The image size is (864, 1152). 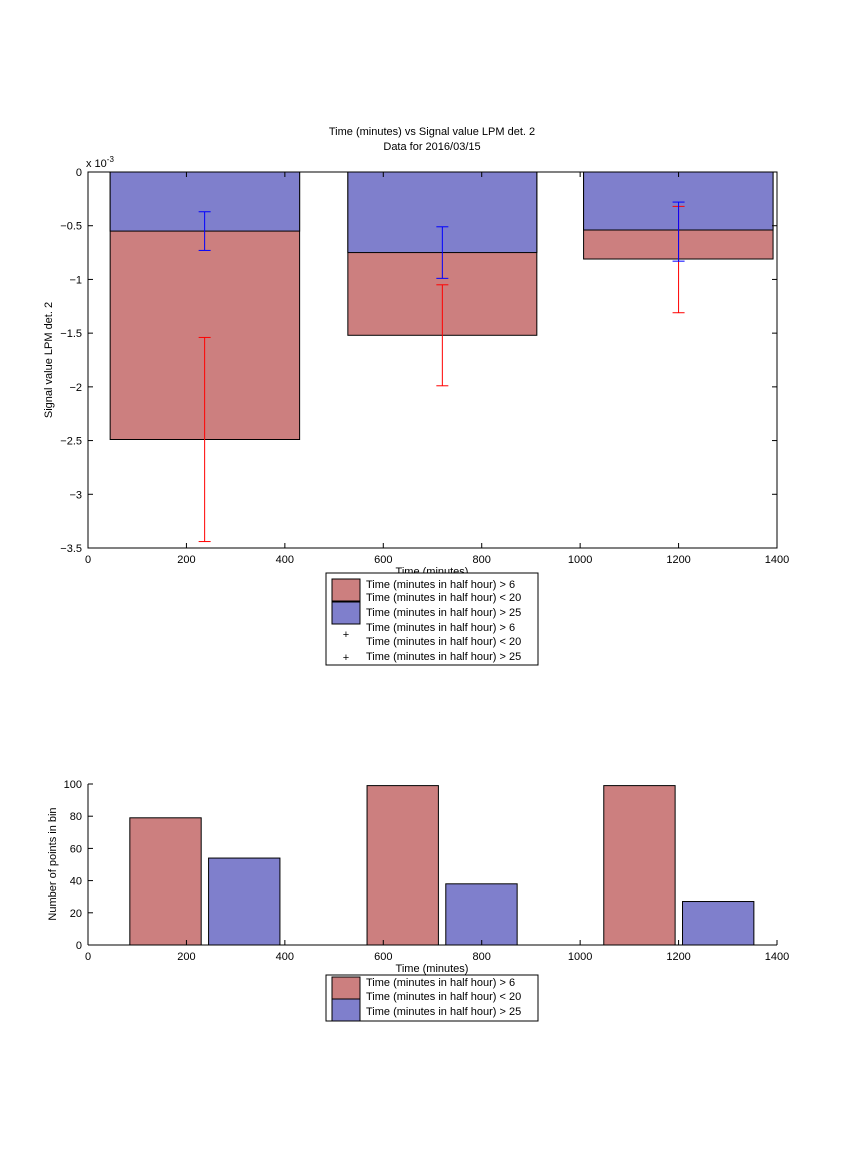 I want to click on y-tick-label: −3, so click(x=75, y=495).